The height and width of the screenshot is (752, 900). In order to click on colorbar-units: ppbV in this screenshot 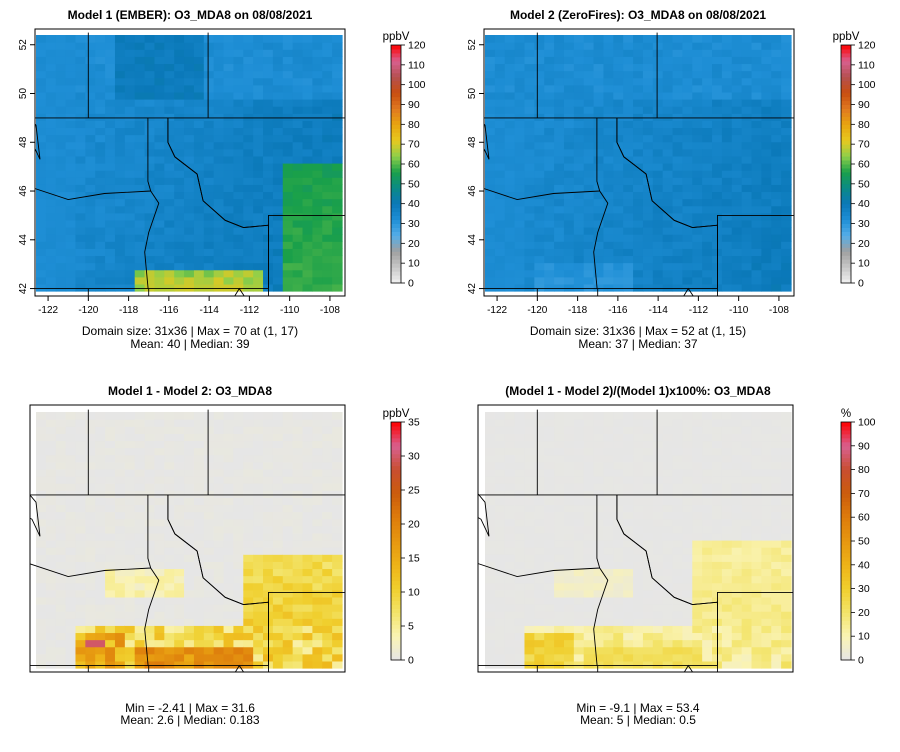, I will do `click(846, 37)`.